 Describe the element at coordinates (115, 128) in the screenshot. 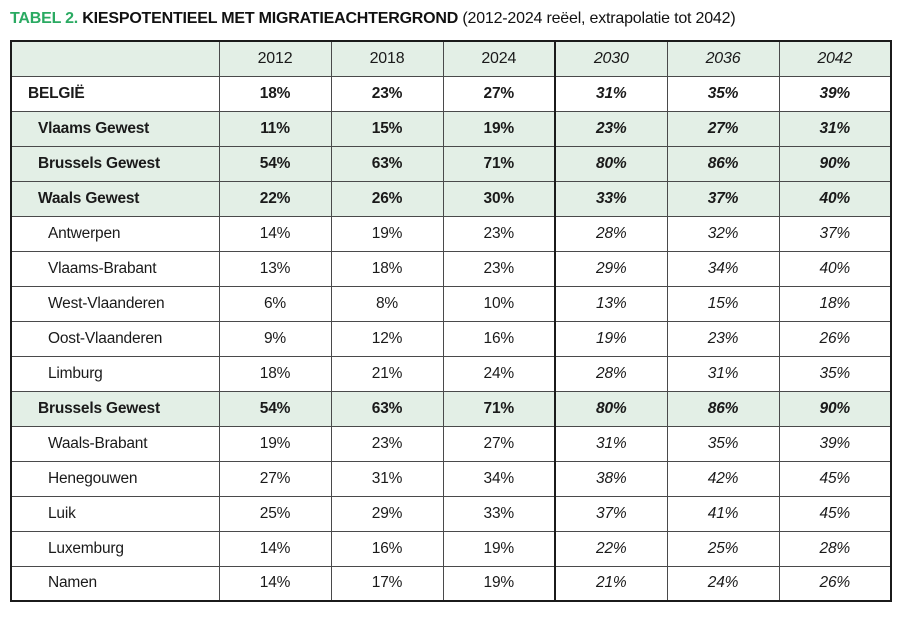

I see `row-label: Vlaams Gewest` at that location.